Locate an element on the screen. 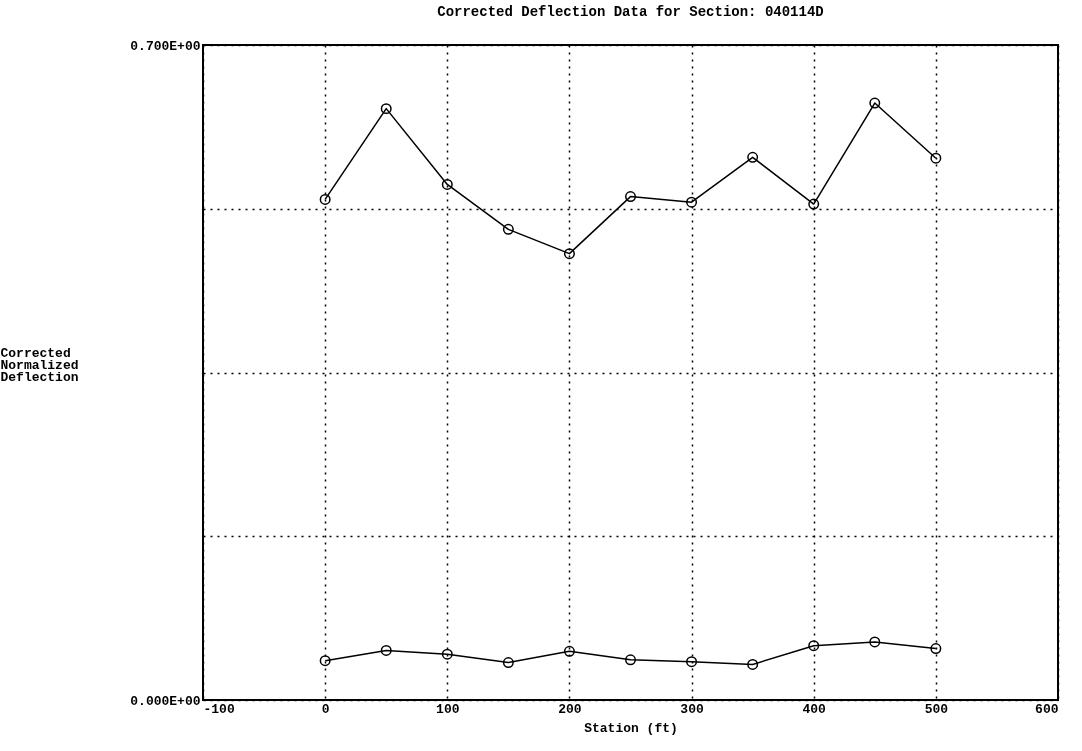  x-tick-label: 100 is located at coordinates (448, 709).